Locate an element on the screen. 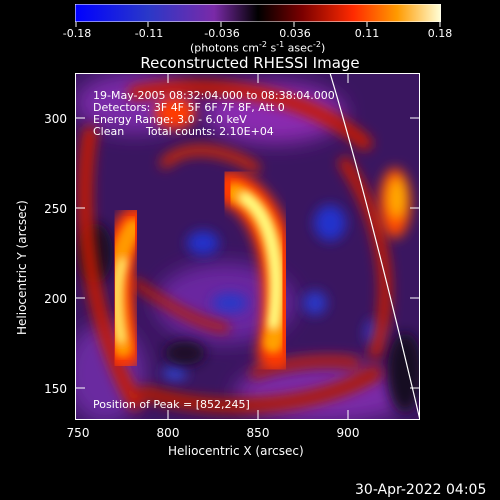 This screenshot has width=500, height=500. peak-position-text: Position of Peak = [852,245] is located at coordinates (171, 404).